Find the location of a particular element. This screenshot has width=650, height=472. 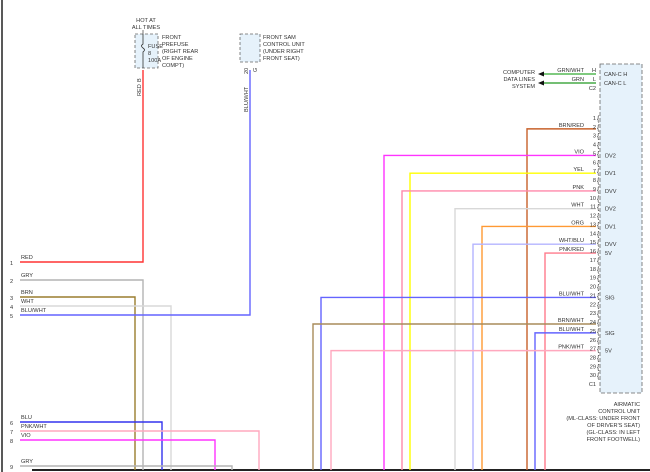

left-wire-label: VIO is located at coordinates (26, 436).